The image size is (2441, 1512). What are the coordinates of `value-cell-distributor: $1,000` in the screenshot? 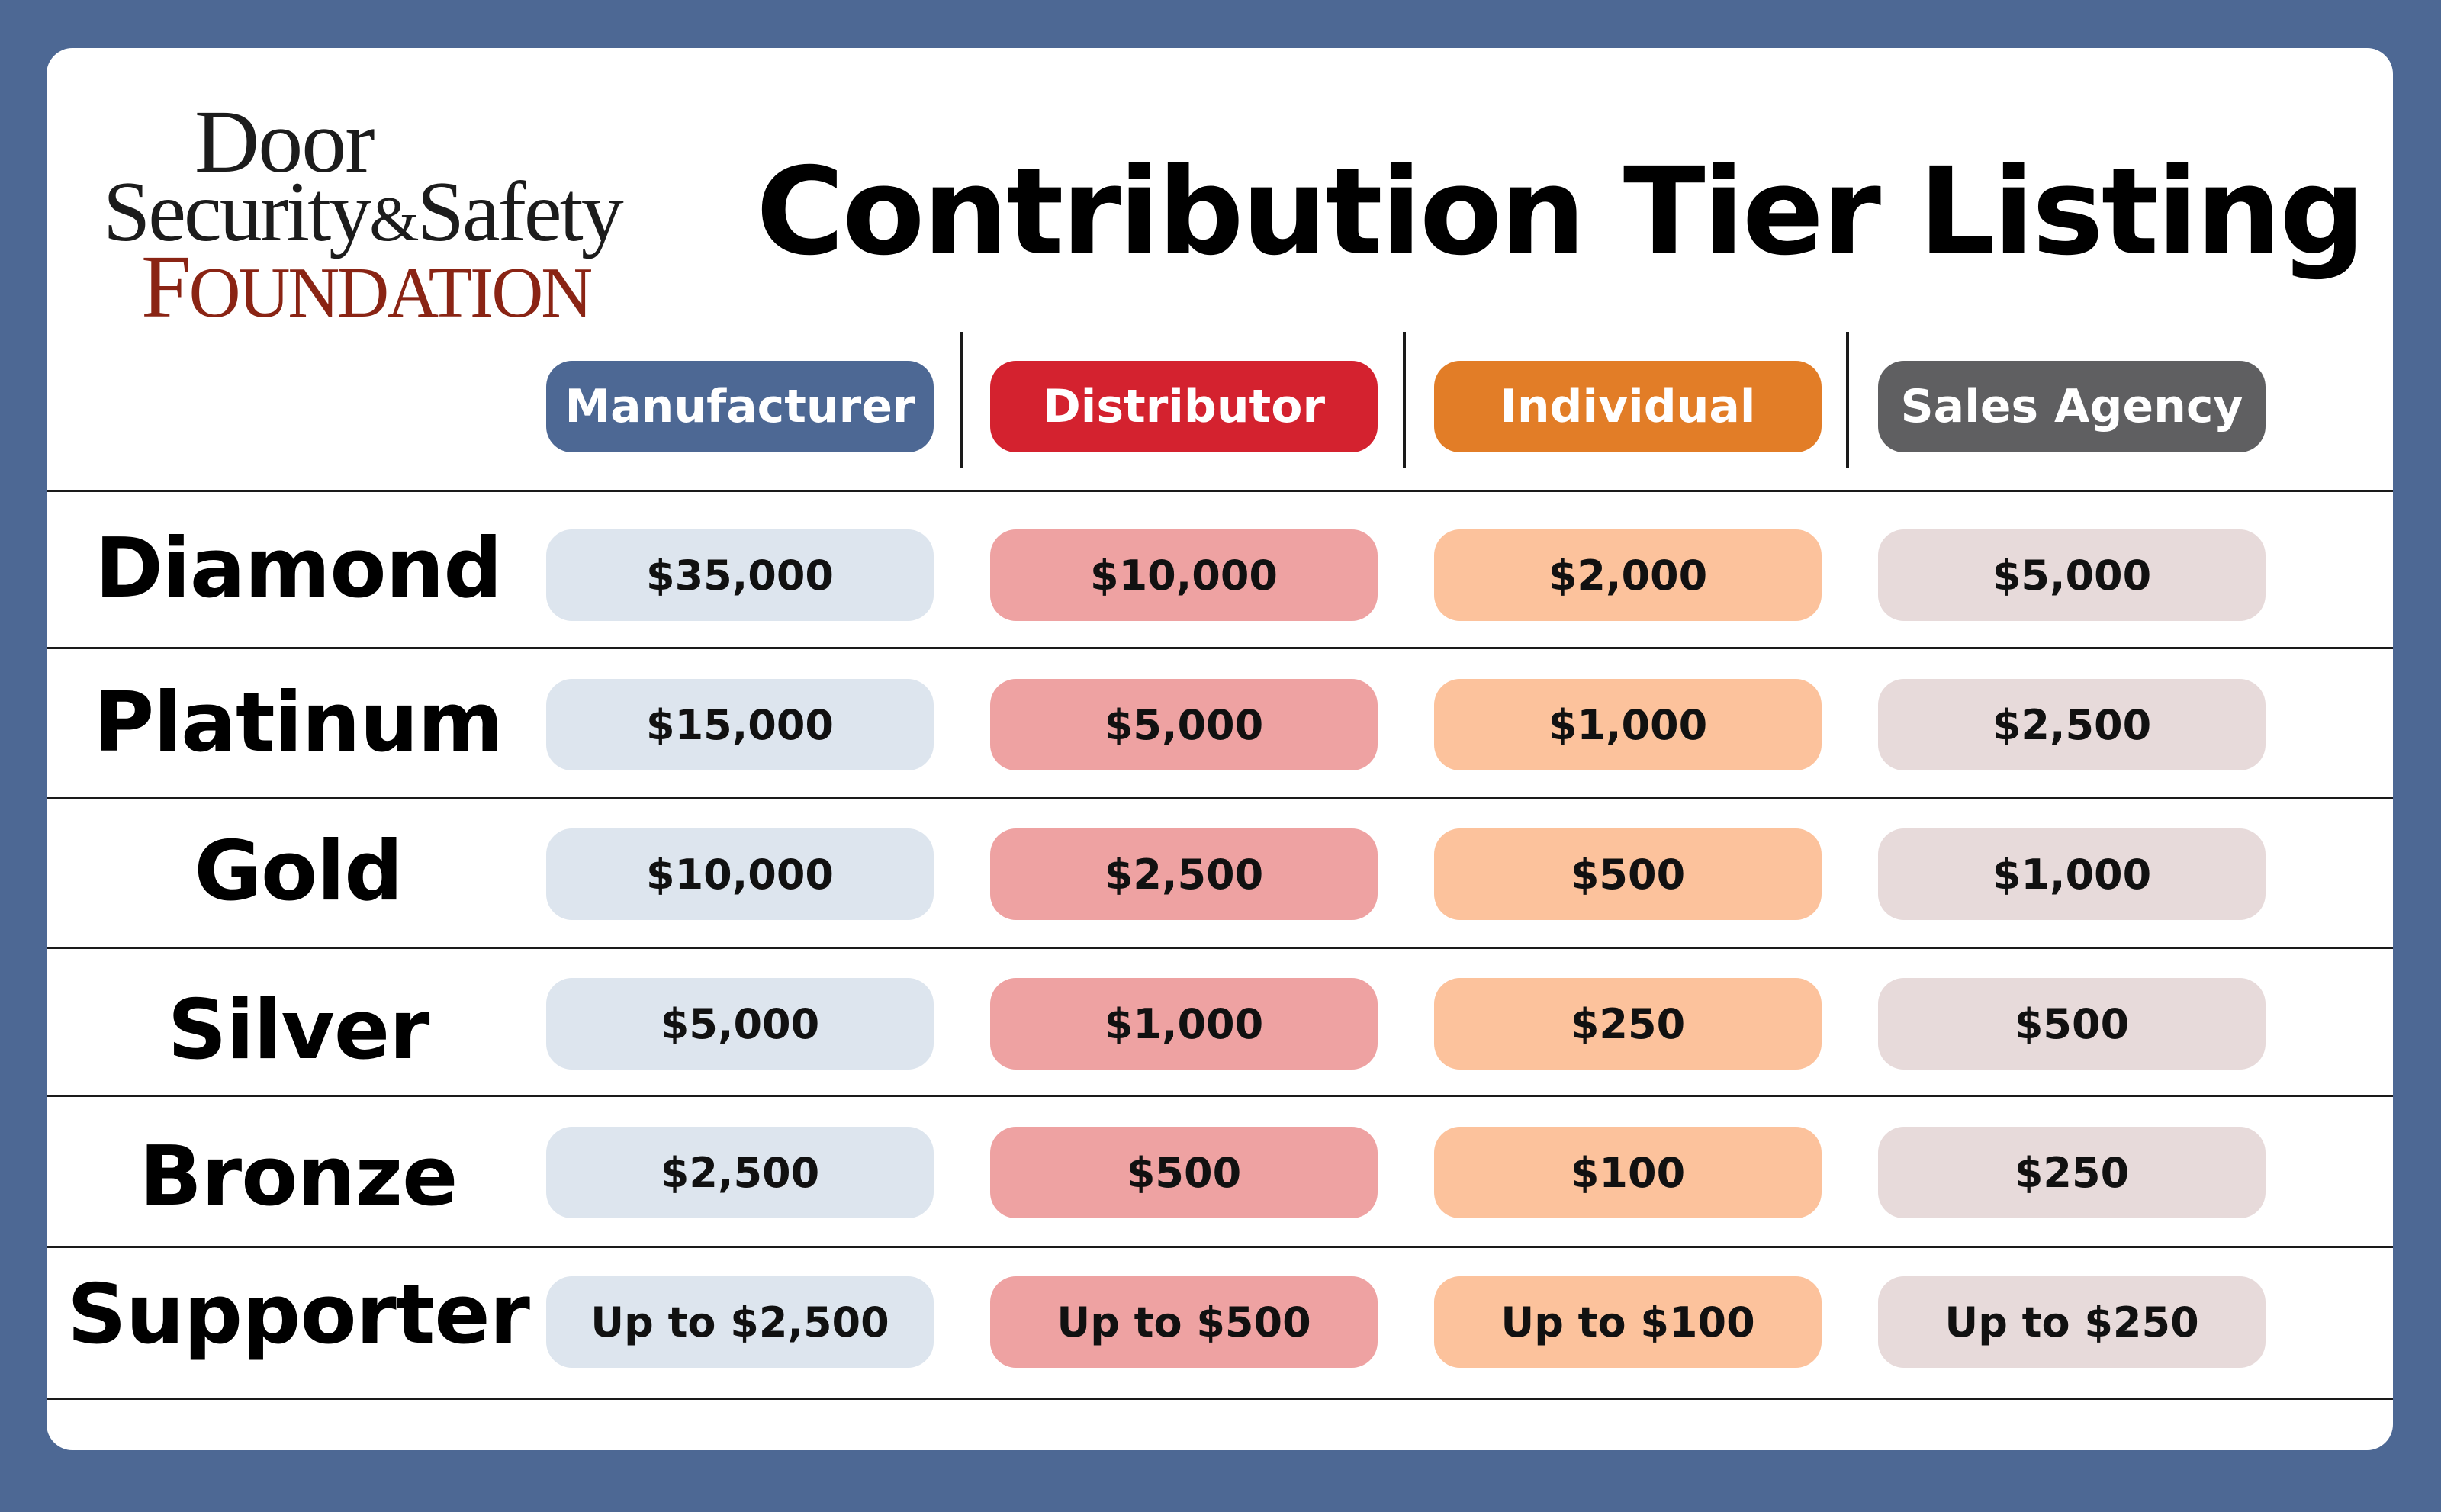 It's located at (1184, 1024).